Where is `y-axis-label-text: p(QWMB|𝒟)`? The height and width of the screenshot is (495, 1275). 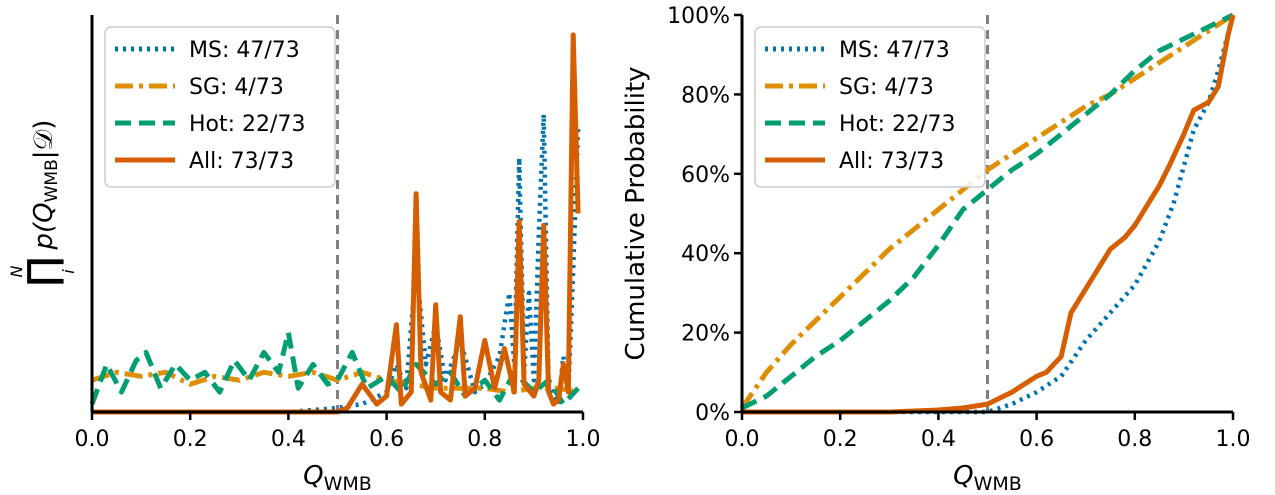
y-axis-label-text: p(QWMB|𝒟) is located at coordinates (45, 185).